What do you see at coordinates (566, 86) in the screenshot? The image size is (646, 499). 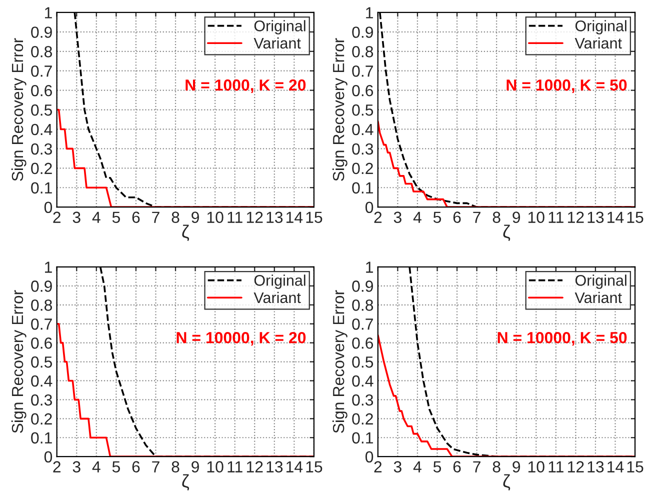 I see `annotation: N = 1000, K = 50` at bounding box center [566, 86].